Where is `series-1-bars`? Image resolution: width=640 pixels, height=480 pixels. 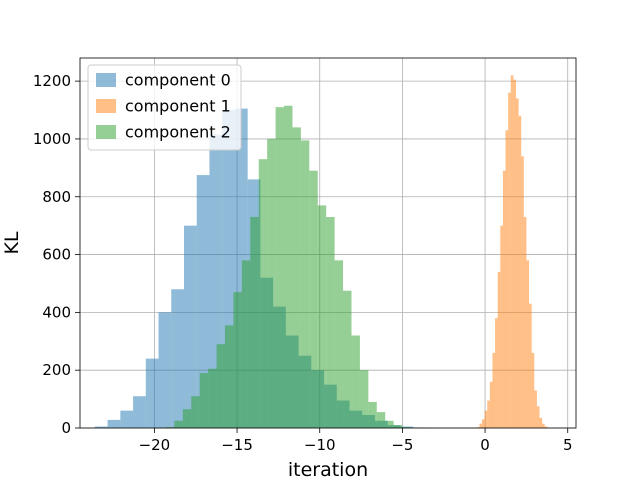
series-1-bars is located at coordinates (512, 251).